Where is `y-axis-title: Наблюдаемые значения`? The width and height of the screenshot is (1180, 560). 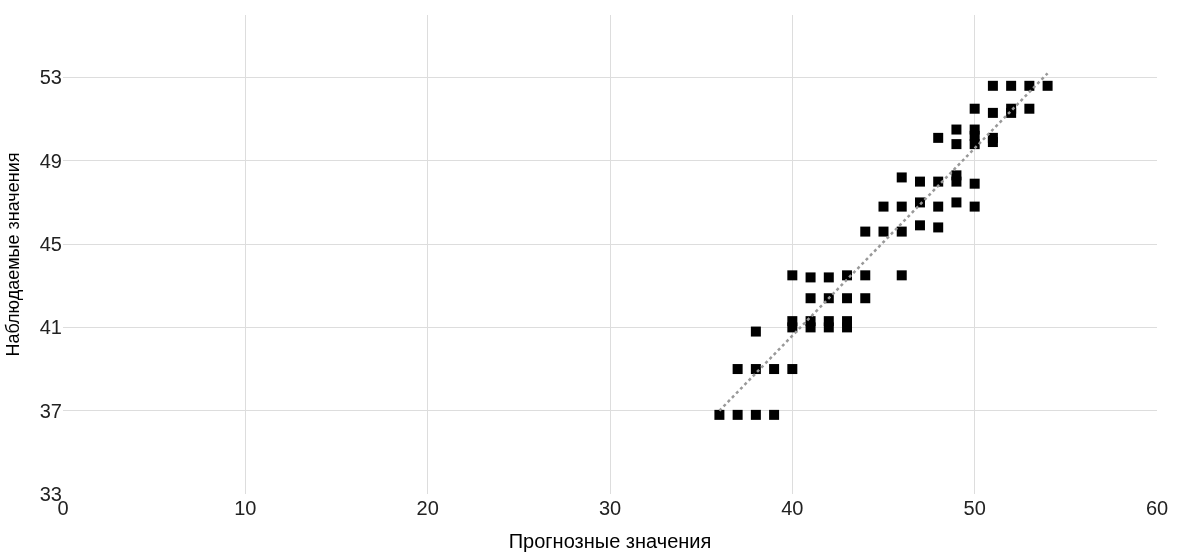
y-axis-title: Наблюдаемые значения is located at coordinates (12, 254).